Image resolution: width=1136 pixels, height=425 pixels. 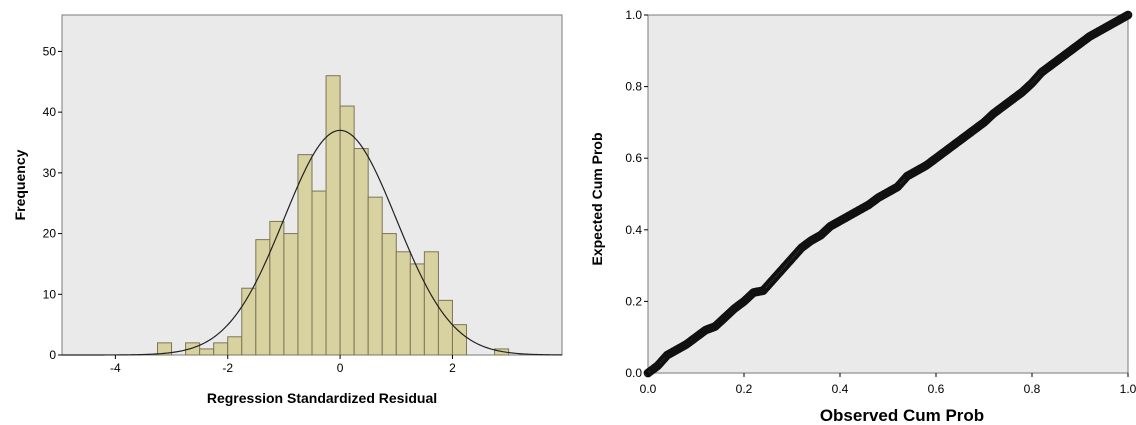 I want to click on pp-plot-x-tick-label: 0.2, so click(x=744, y=389).